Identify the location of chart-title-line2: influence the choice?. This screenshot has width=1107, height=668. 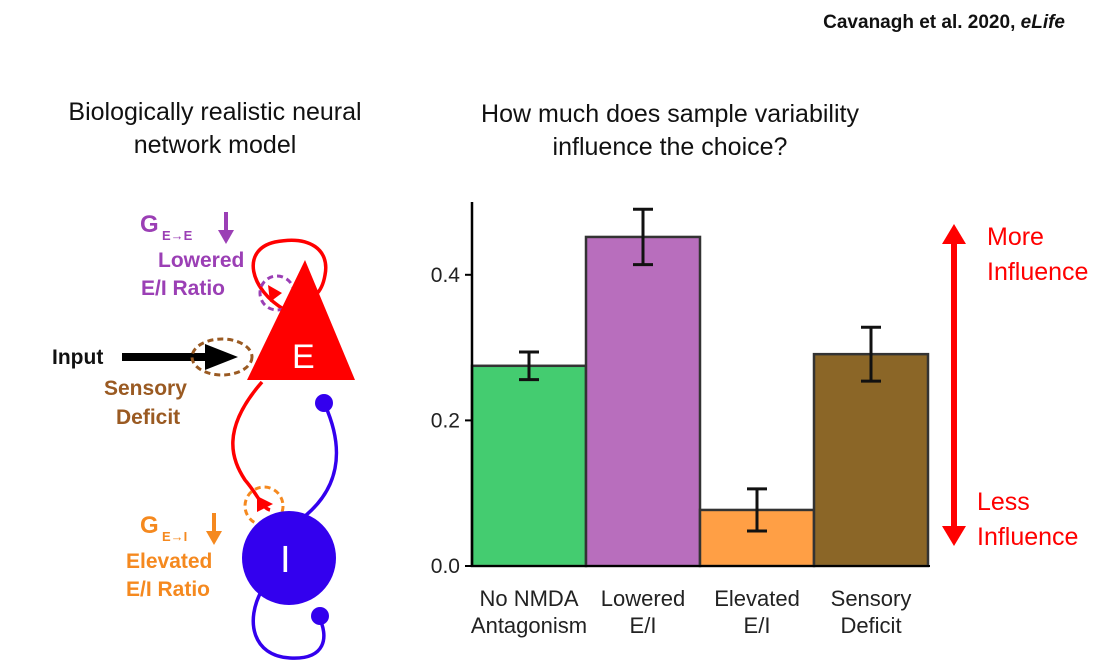
(670, 147).